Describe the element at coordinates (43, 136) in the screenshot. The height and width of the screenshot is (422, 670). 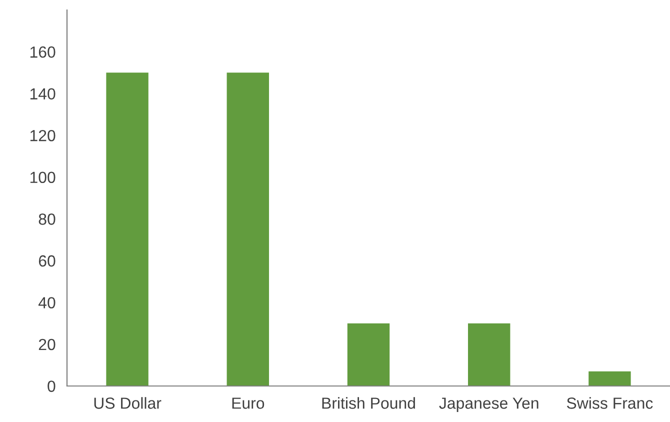
I see `y-tick-label: 120` at that location.